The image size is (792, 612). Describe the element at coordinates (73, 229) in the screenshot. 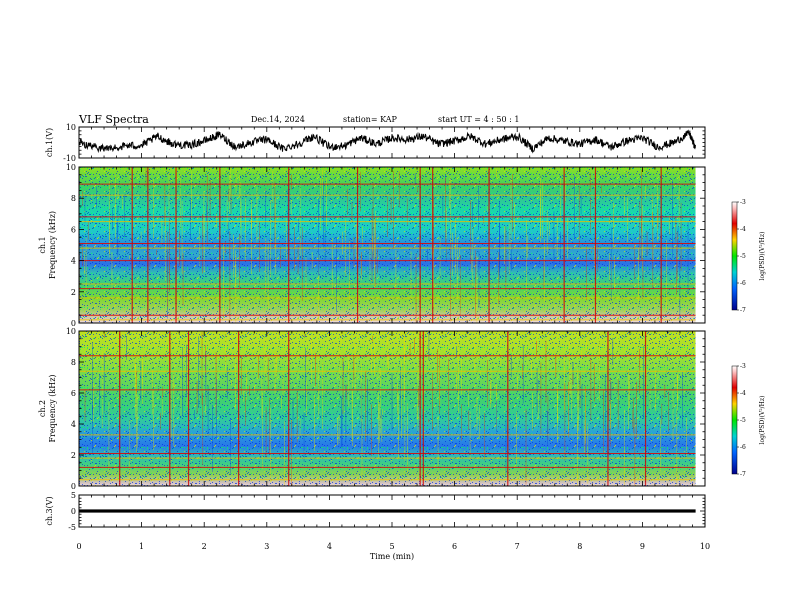

I see `ch1-ytick-label: 6` at that location.